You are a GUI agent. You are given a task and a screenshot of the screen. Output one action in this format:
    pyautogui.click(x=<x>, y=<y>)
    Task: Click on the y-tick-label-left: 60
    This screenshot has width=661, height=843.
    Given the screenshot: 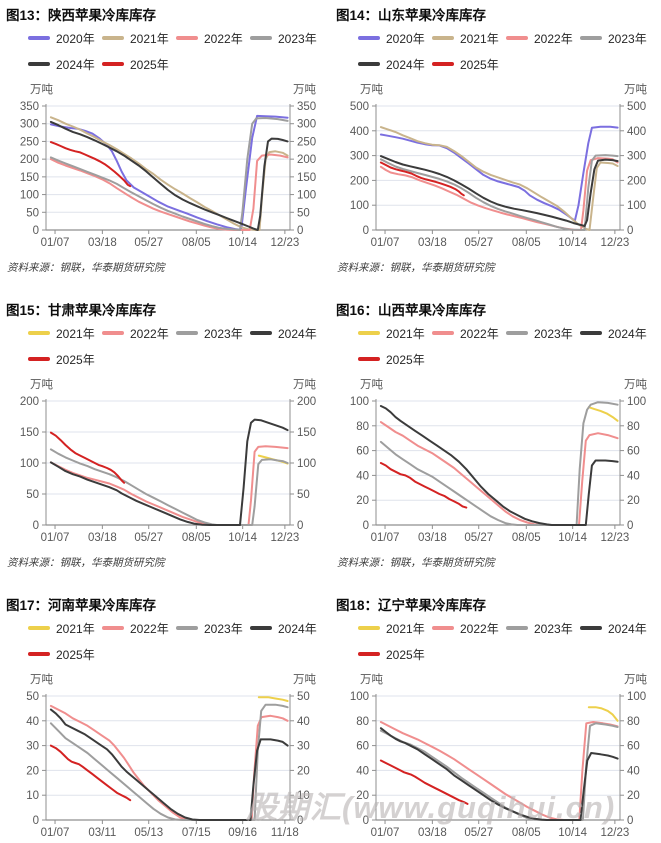 What is the action you would take?
    pyautogui.click(x=362, y=452)
    